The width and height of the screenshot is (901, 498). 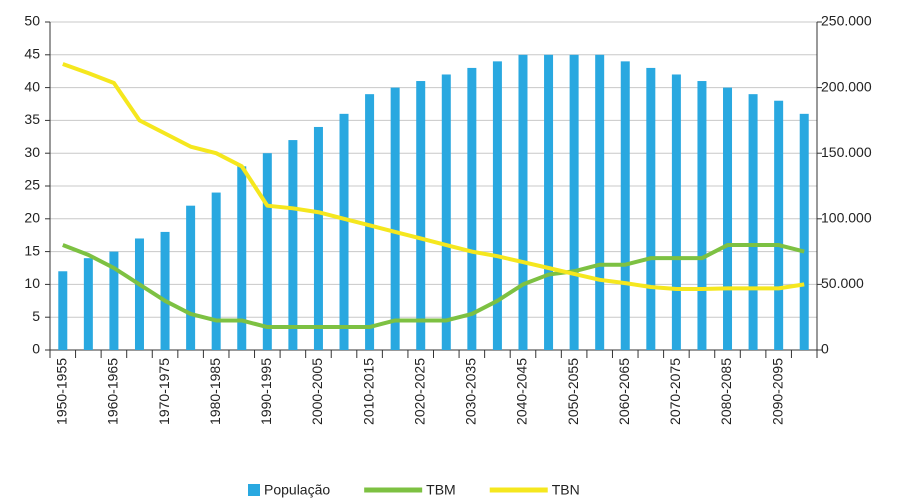 I want to click on y-tick-label: 45, so click(x=32, y=54).